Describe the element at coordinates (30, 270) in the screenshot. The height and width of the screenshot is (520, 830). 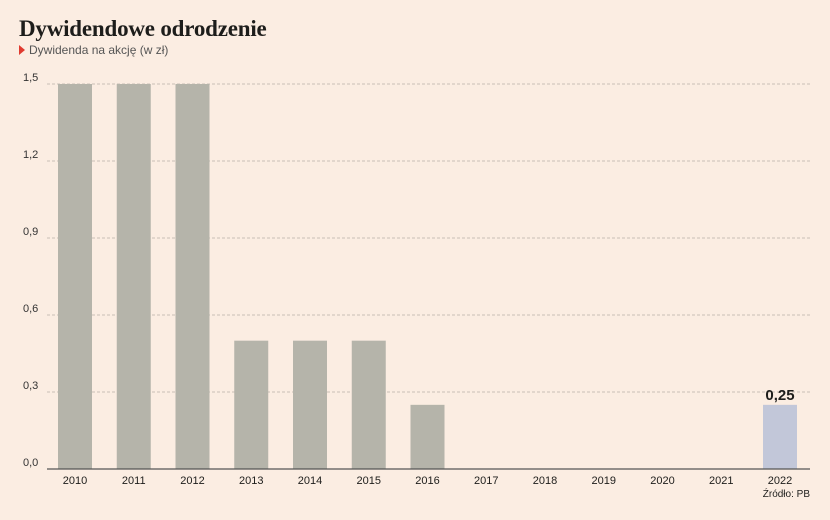
I see `y-axis-ticks: 0,0 0,3 0,6 0,9 1,2 1,5` at that location.